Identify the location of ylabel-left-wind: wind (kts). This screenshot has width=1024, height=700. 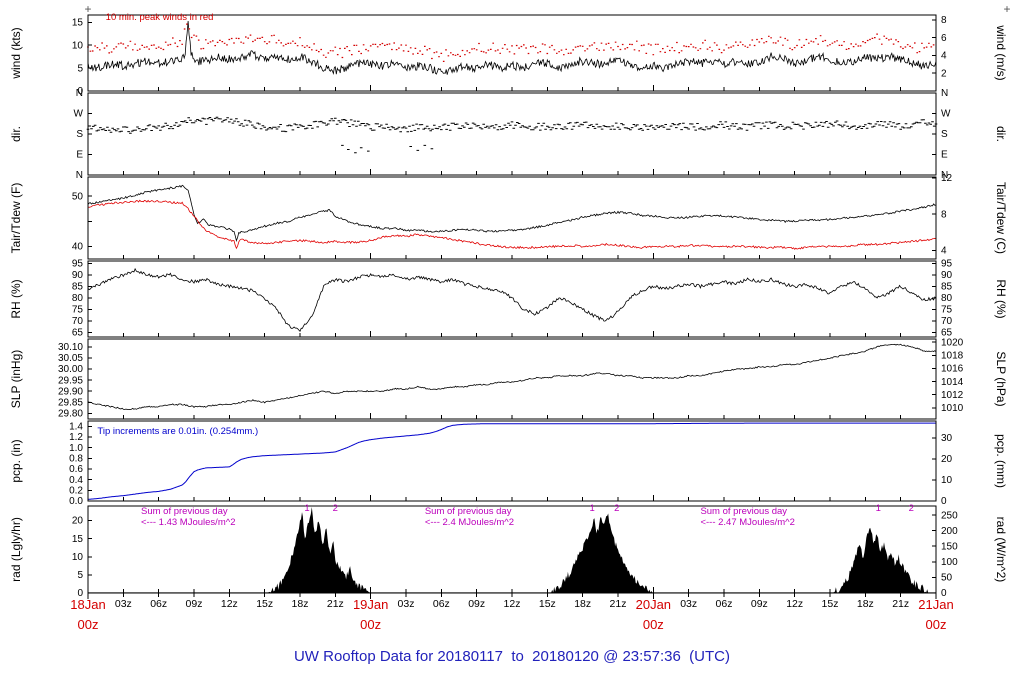
(16, 53).